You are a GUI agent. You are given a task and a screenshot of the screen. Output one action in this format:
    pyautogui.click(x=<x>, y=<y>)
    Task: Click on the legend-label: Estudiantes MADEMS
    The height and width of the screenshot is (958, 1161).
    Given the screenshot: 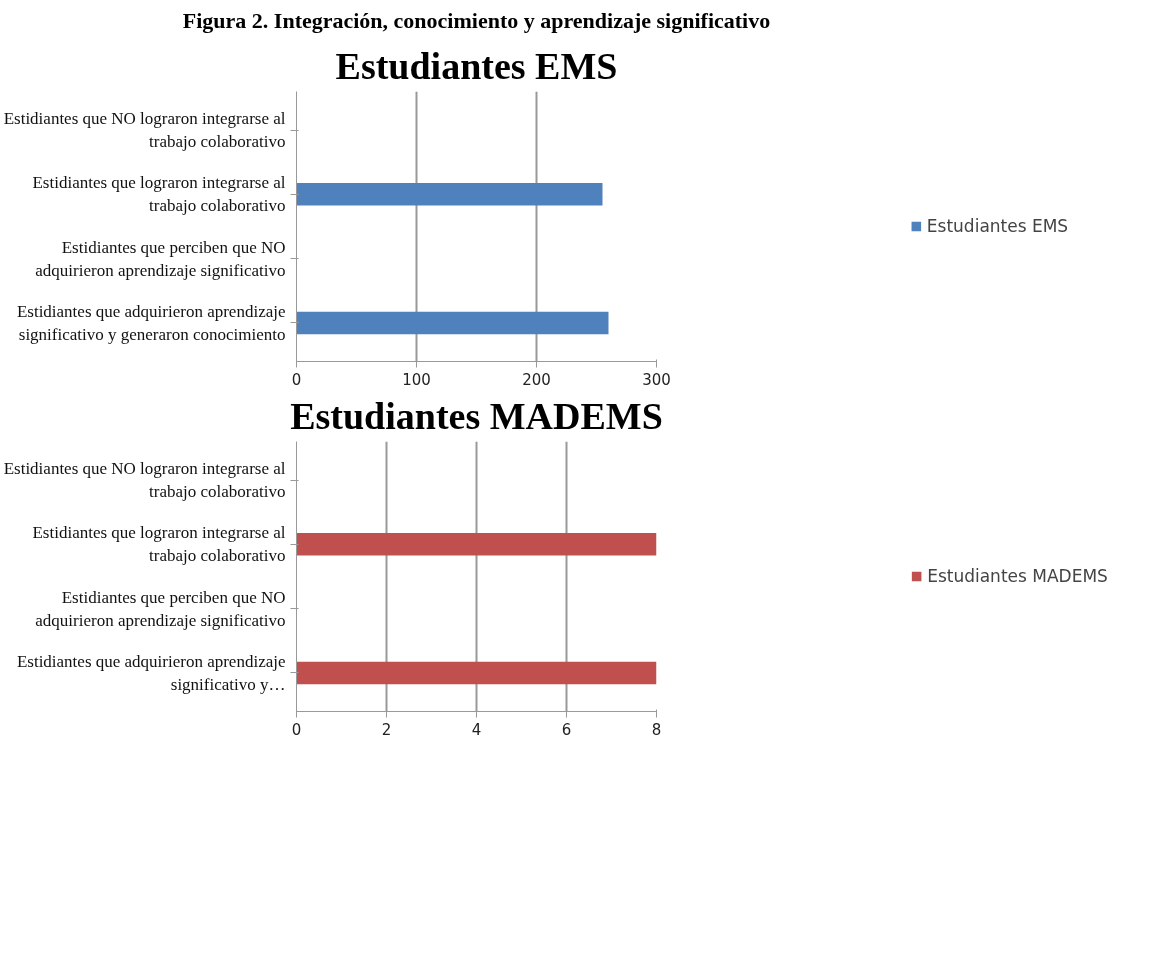 What is the action you would take?
    pyautogui.click(x=1017, y=576)
    